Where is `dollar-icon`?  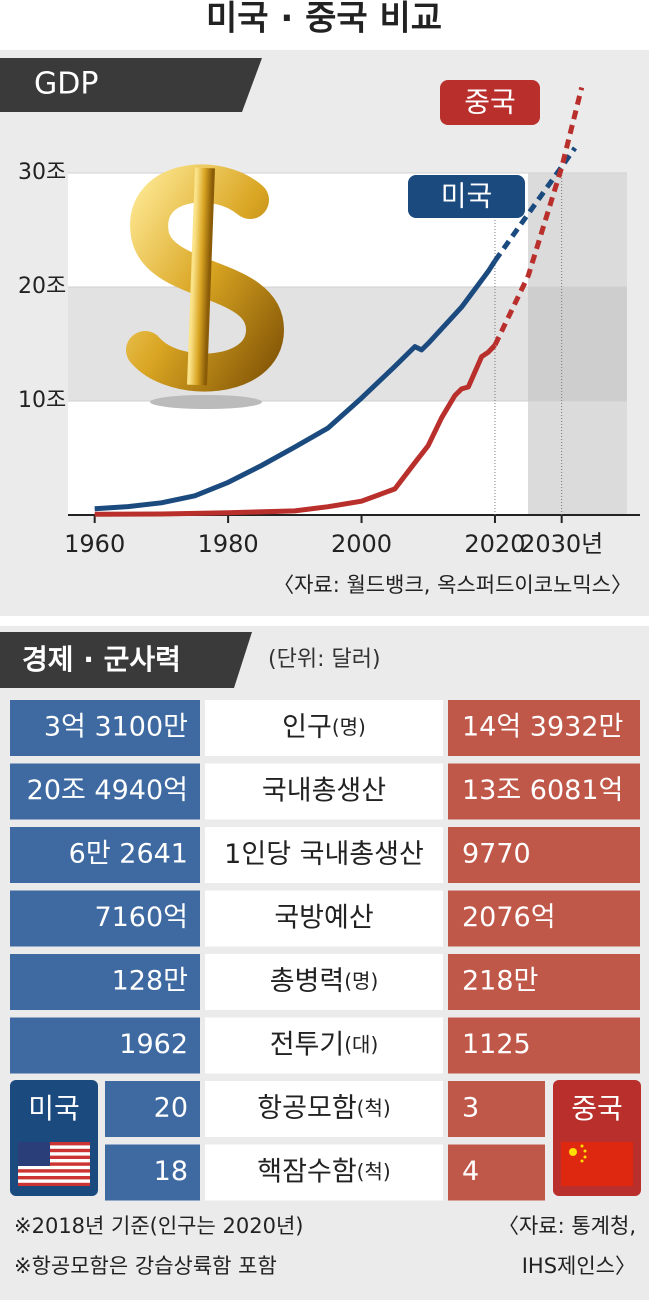 dollar-icon is located at coordinates (205, 286).